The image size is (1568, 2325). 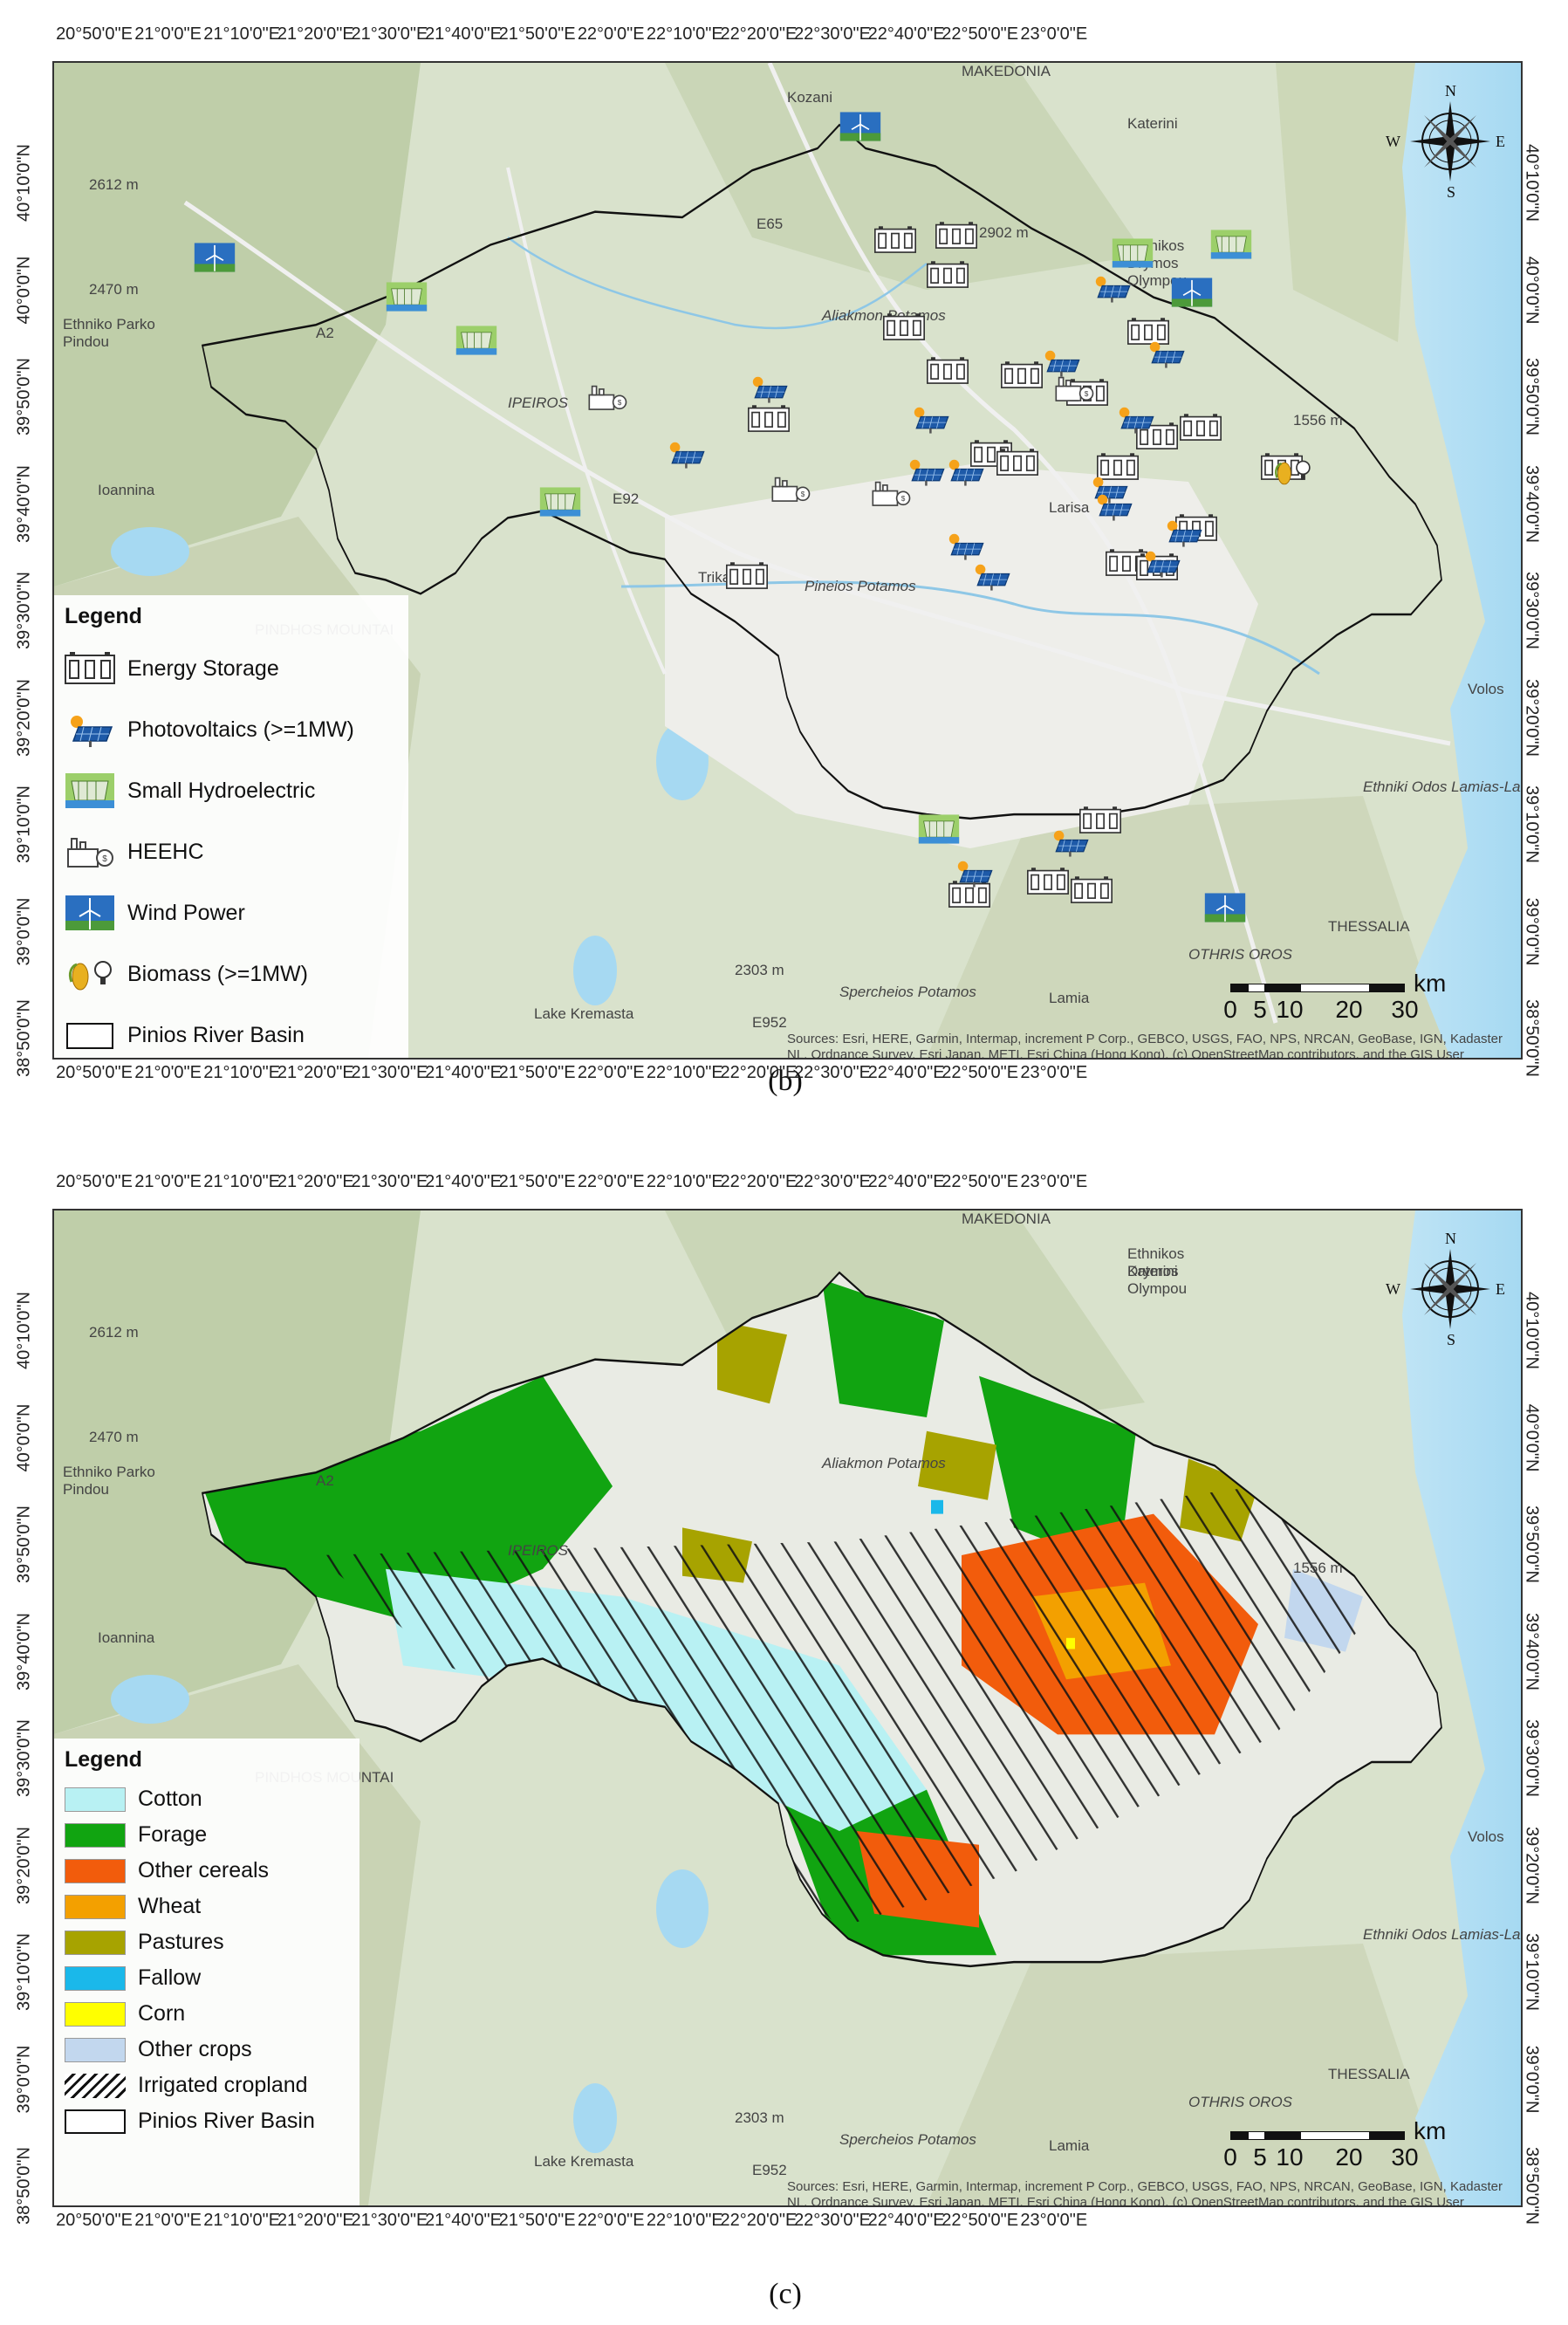 I want to click on legend-item: Wheat, so click(x=207, y=1906).